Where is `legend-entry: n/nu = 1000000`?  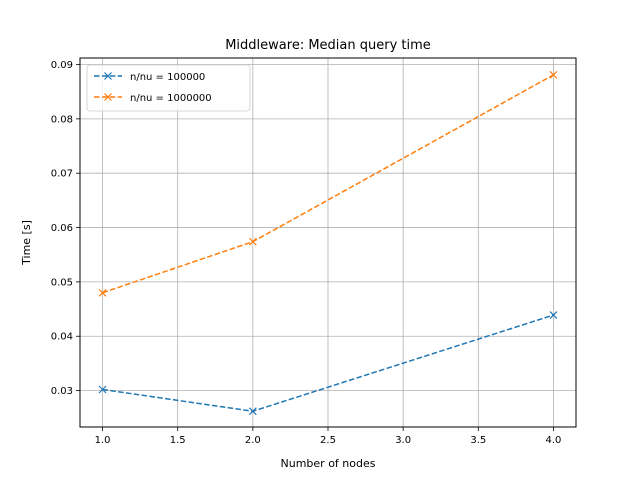
legend-entry: n/nu = 1000000 is located at coordinates (171, 98).